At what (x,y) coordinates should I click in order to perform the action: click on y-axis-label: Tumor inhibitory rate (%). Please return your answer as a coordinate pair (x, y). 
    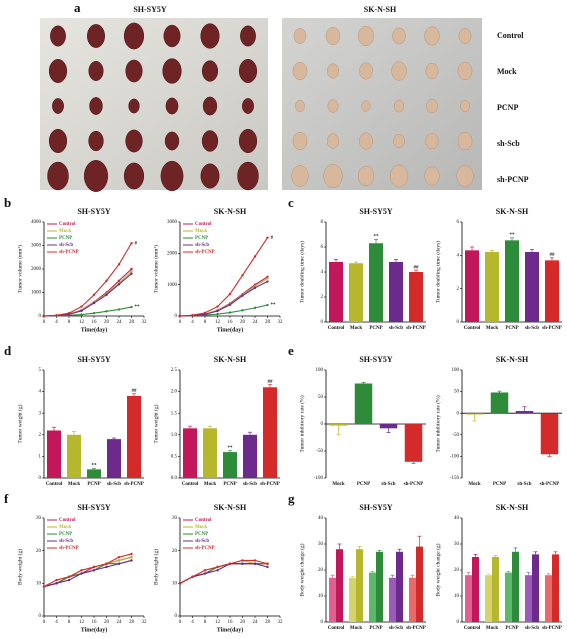
    Looking at the image, I should click on (301, 423).